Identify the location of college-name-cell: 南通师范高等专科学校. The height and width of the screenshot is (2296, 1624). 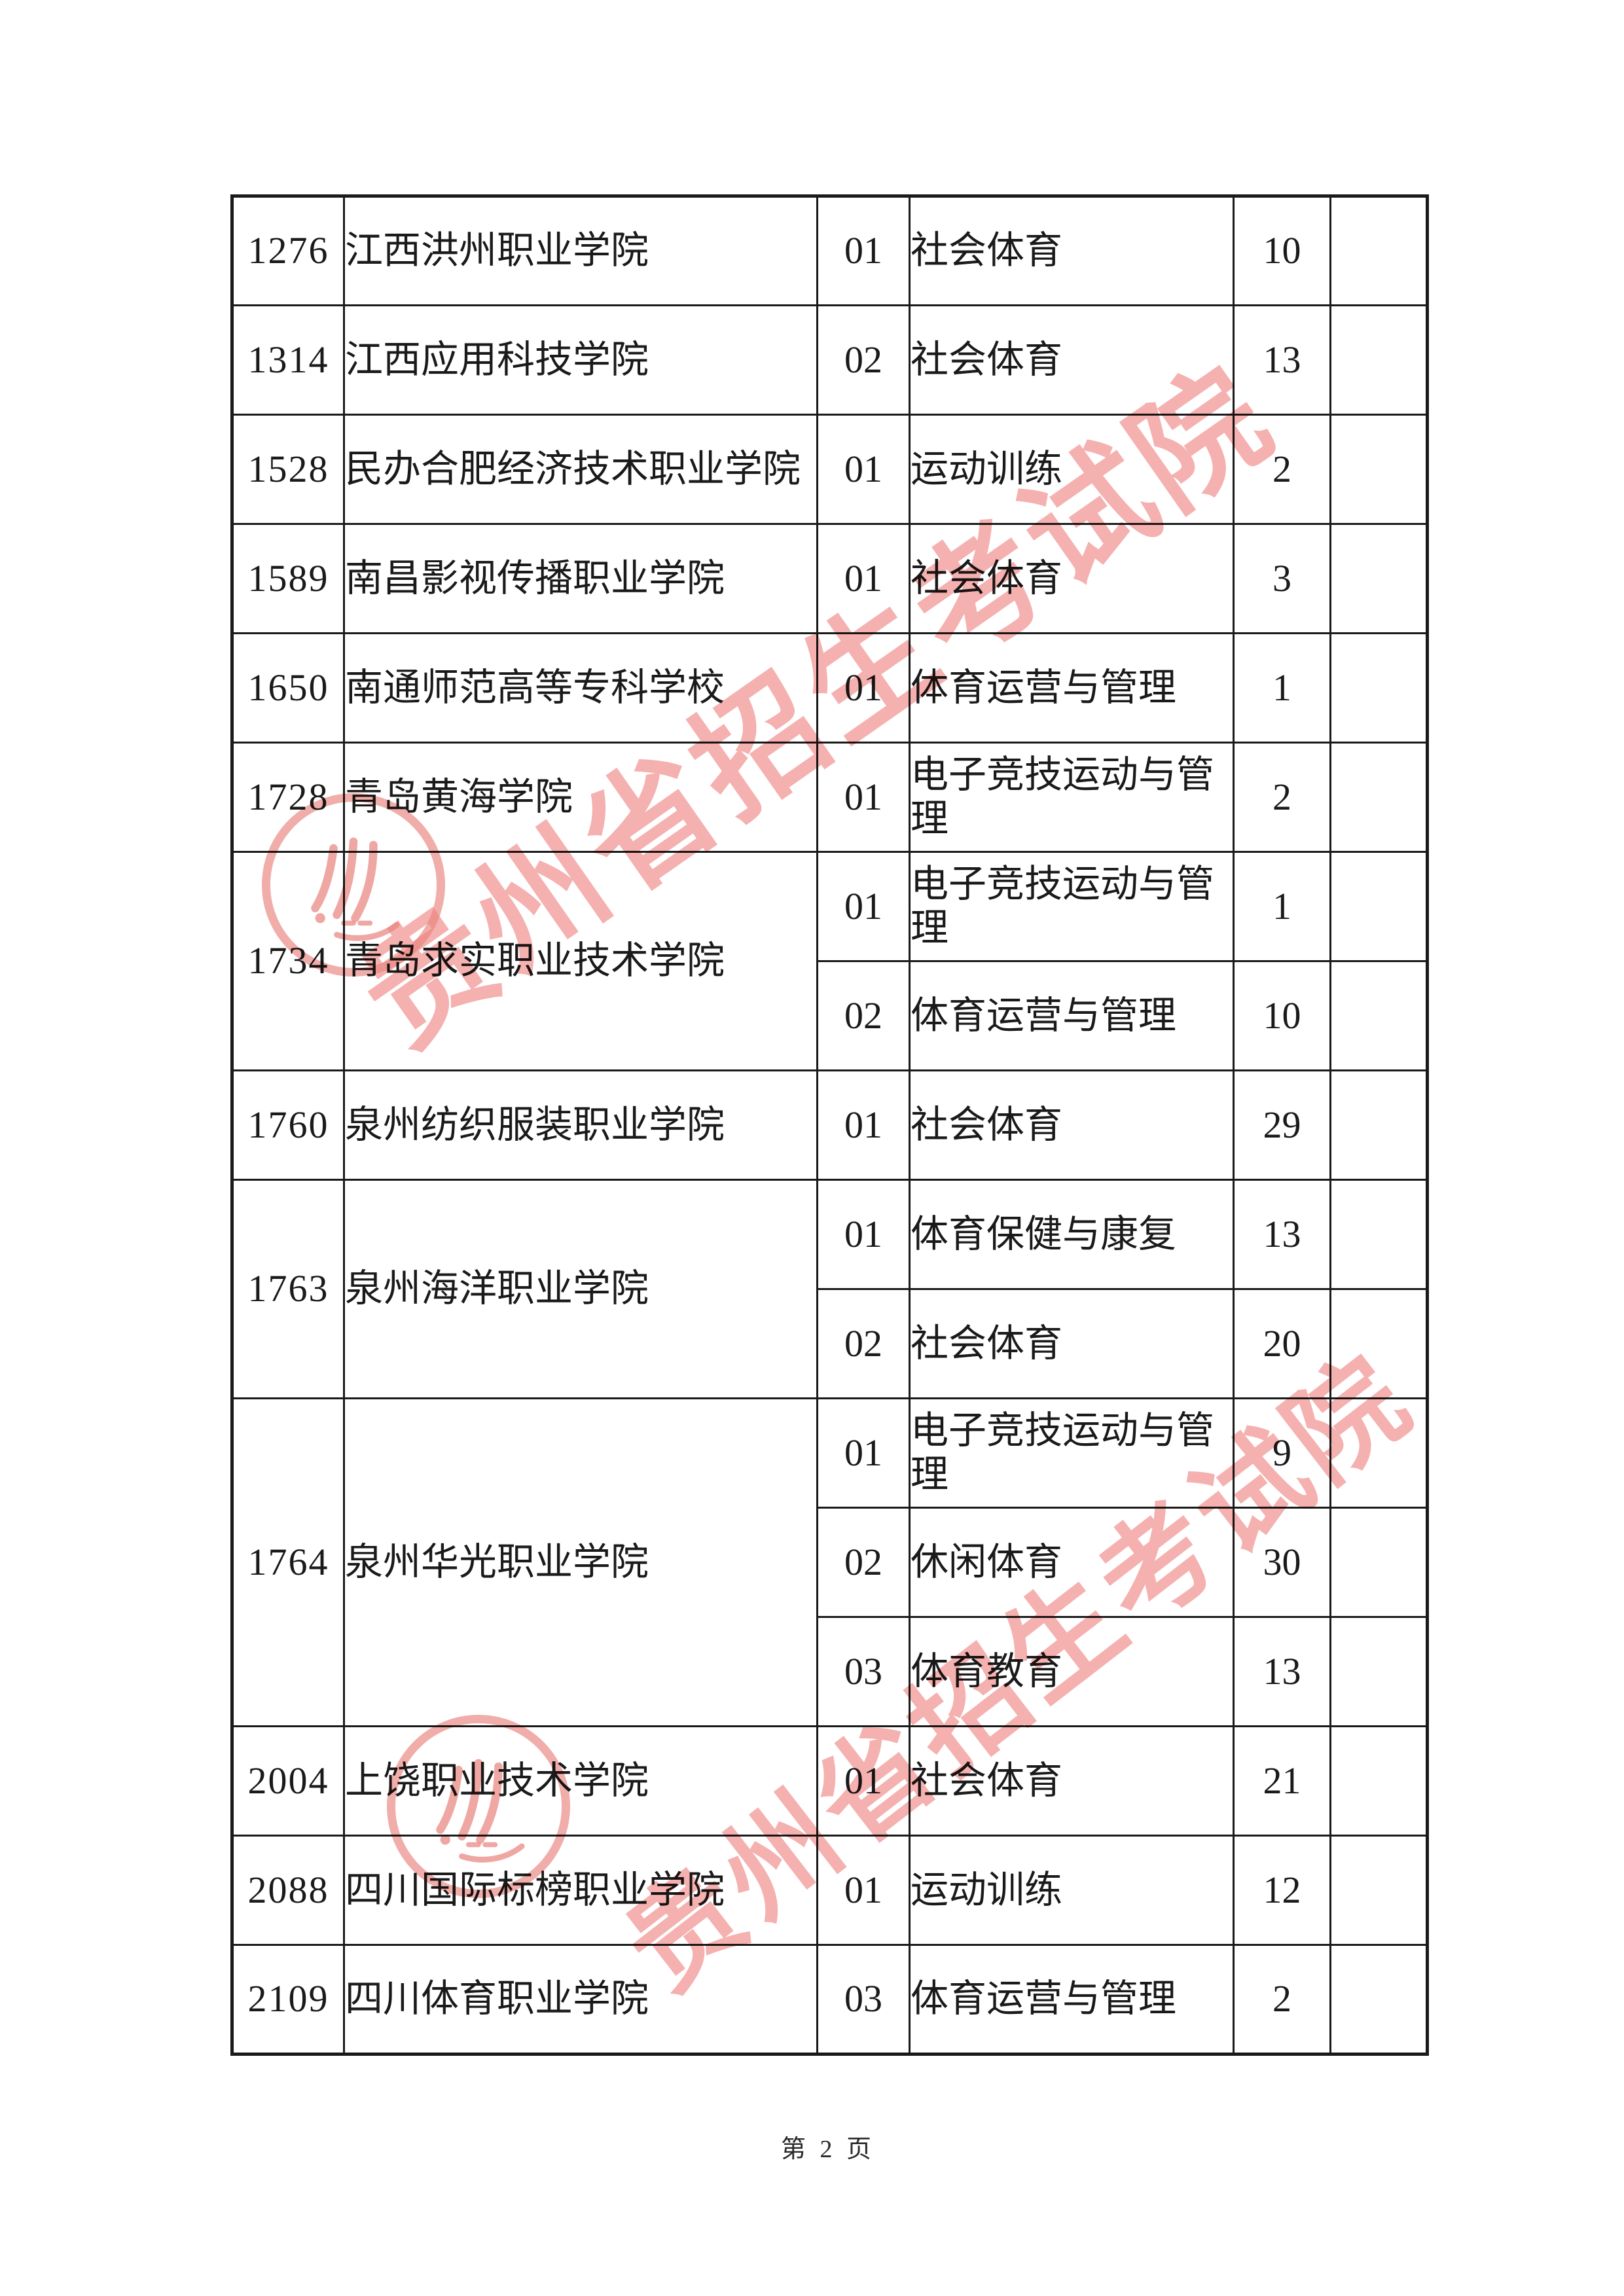
(580, 688).